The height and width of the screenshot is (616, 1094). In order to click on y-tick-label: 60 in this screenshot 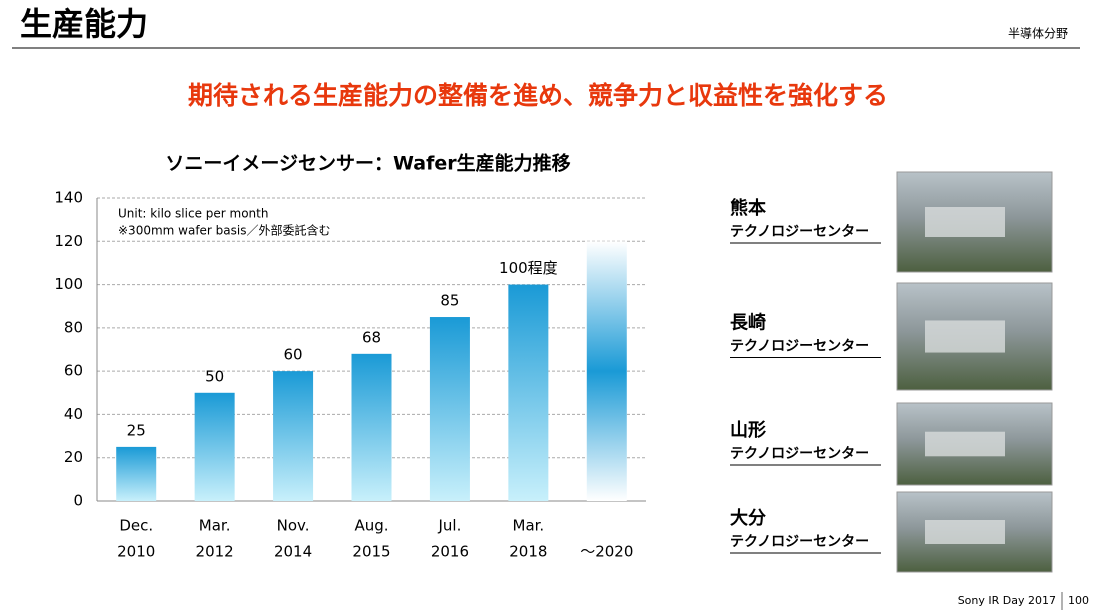, I will do `click(73, 371)`.